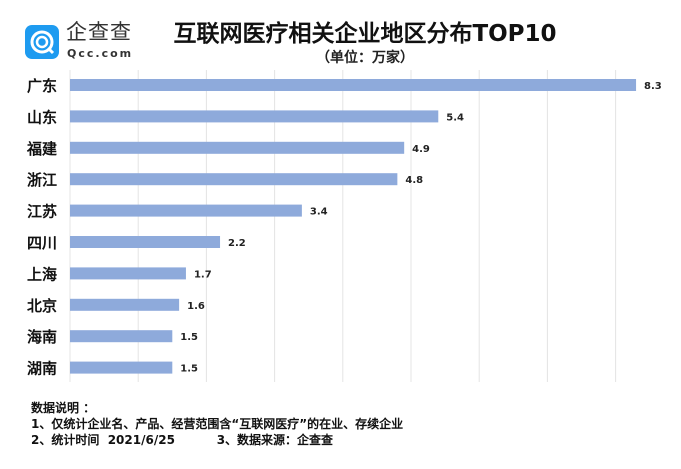  I want to click on category-label: 四川, so click(42, 243).